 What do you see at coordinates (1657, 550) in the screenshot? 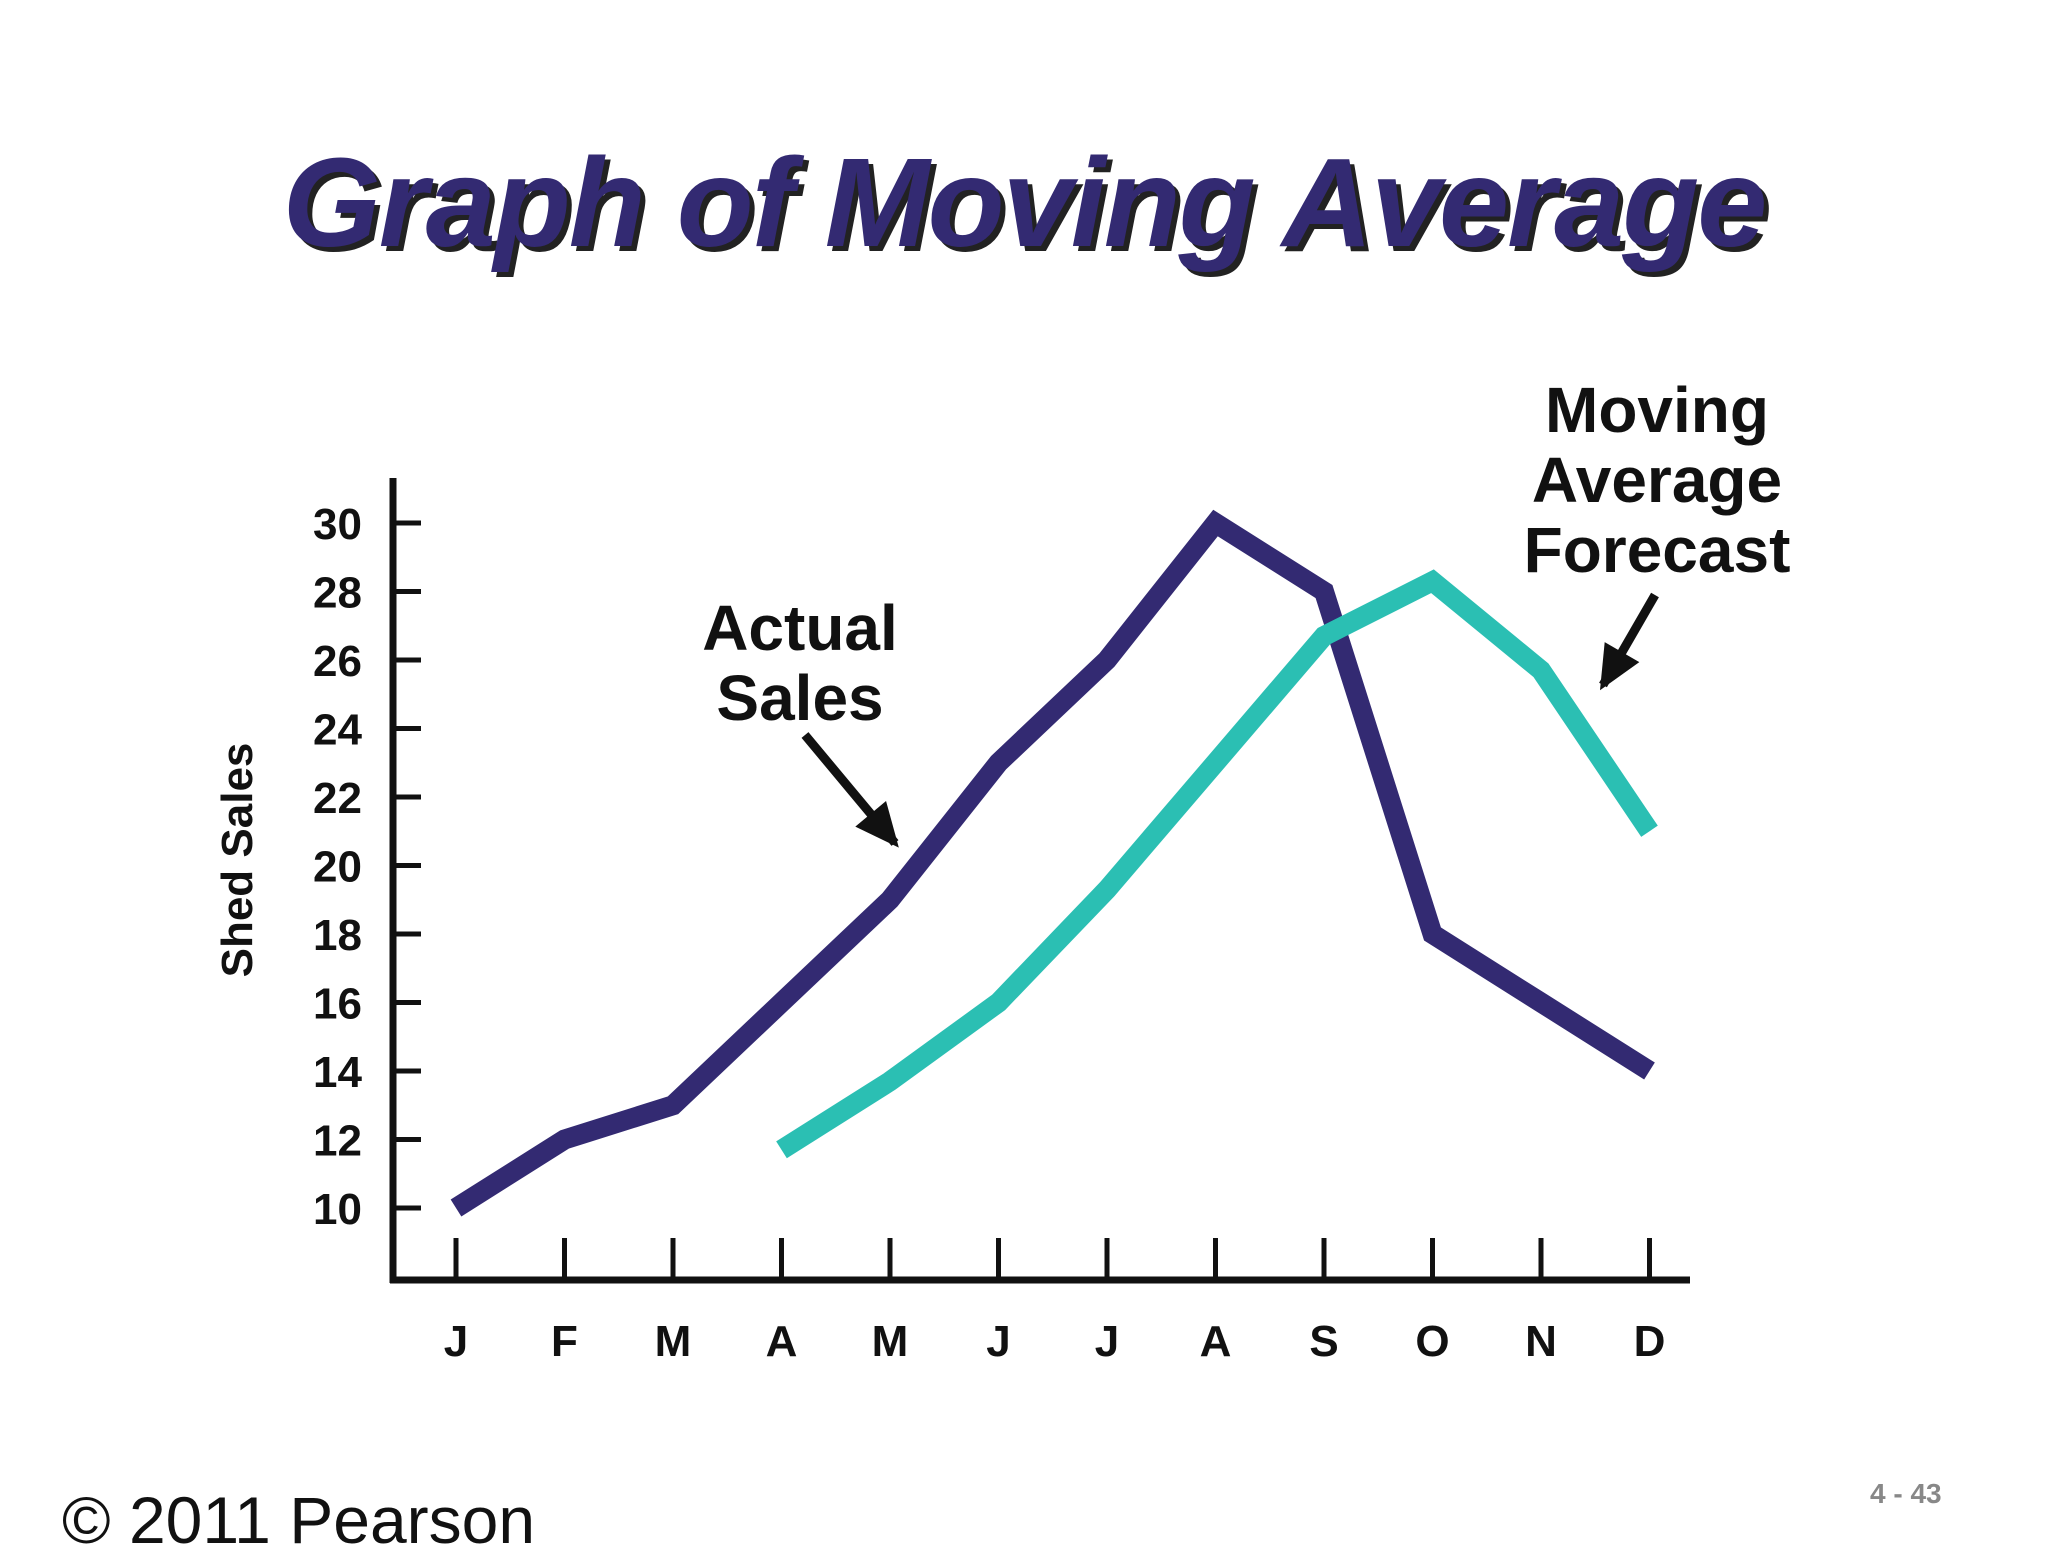
I see `annotation-forecast-text: Forecast` at bounding box center [1657, 550].